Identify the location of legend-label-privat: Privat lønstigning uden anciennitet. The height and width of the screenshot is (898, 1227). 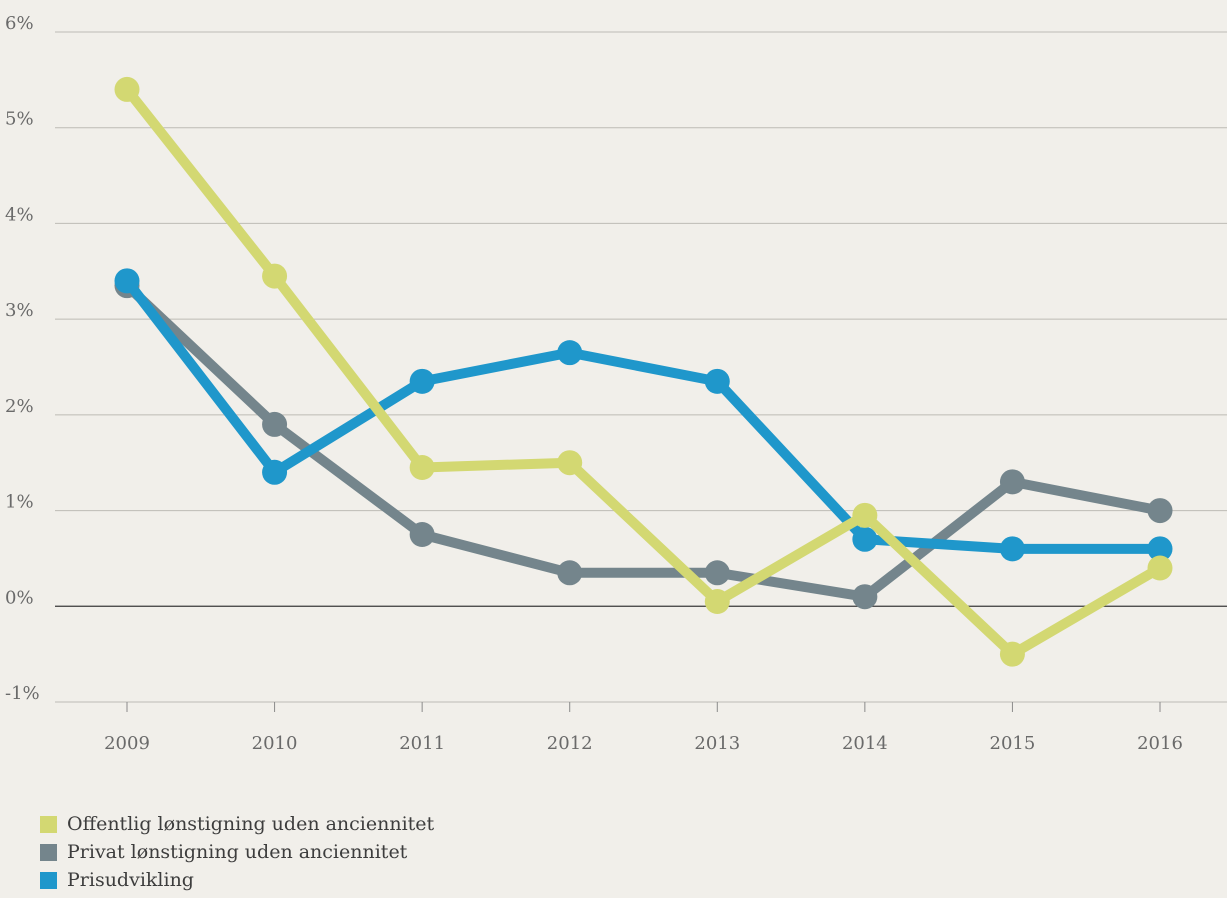
(237, 852).